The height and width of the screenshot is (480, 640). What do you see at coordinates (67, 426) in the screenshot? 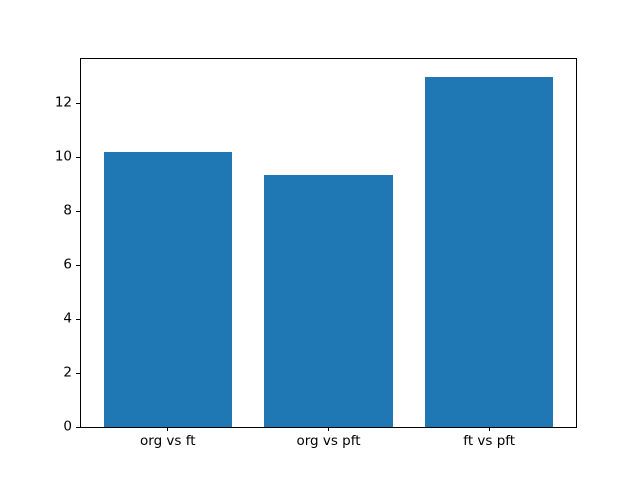
I see `y-tick-label-0: 0` at bounding box center [67, 426].